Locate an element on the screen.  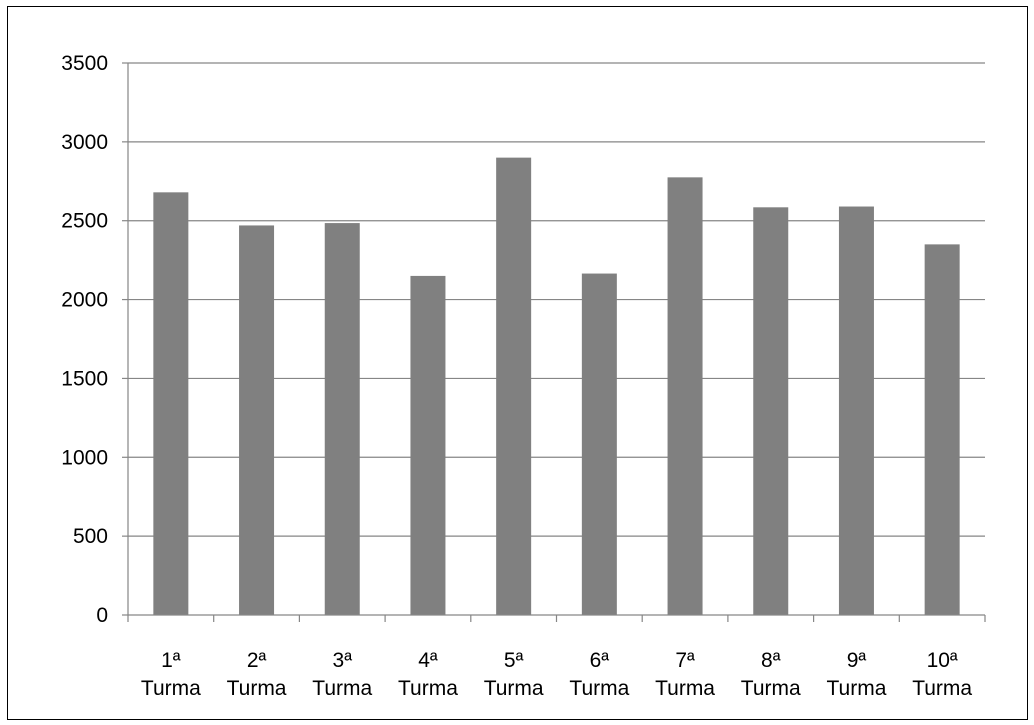
y-tick-label: 1000 is located at coordinates (84, 457).